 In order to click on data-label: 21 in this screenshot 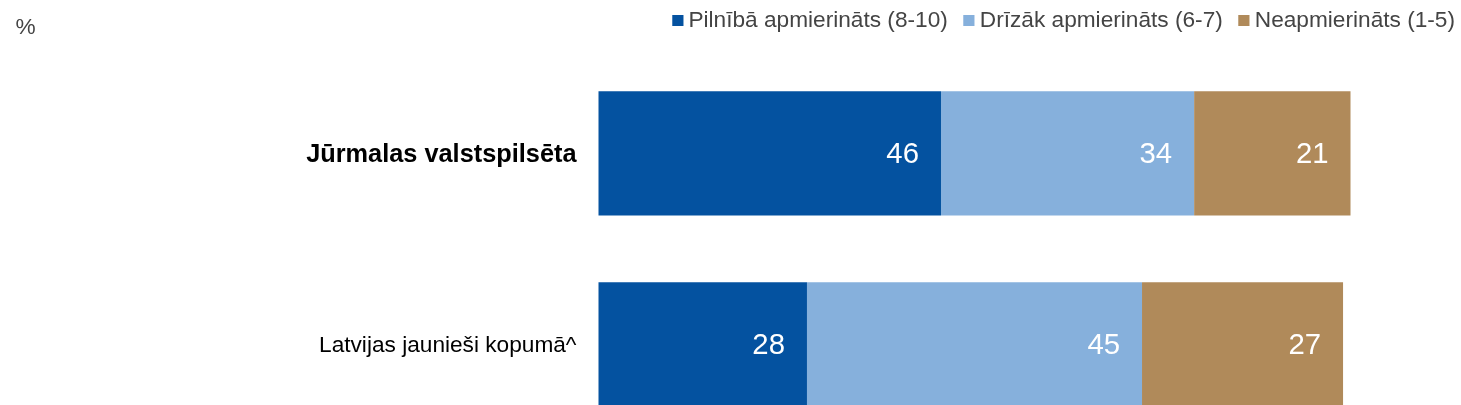, I will do `click(1312, 153)`.